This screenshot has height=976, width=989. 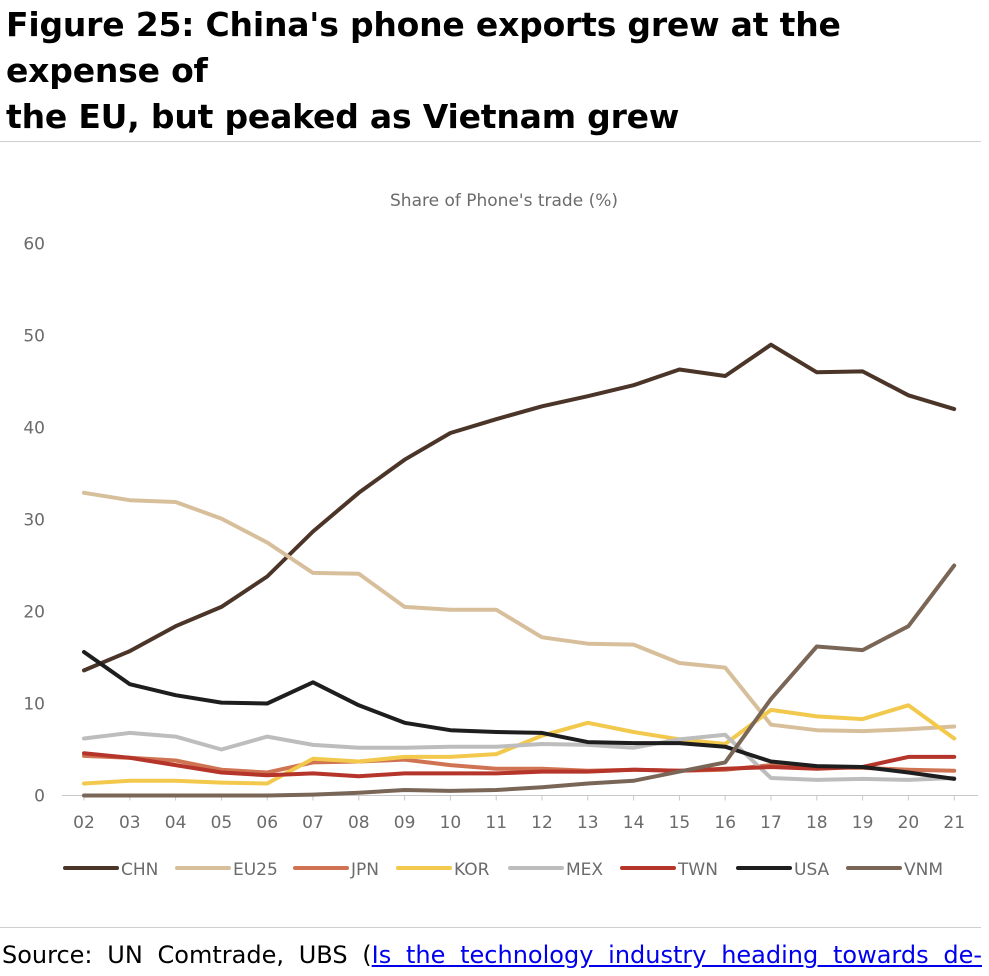 I want to click on y-tick-label: 40, so click(x=34, y=429).